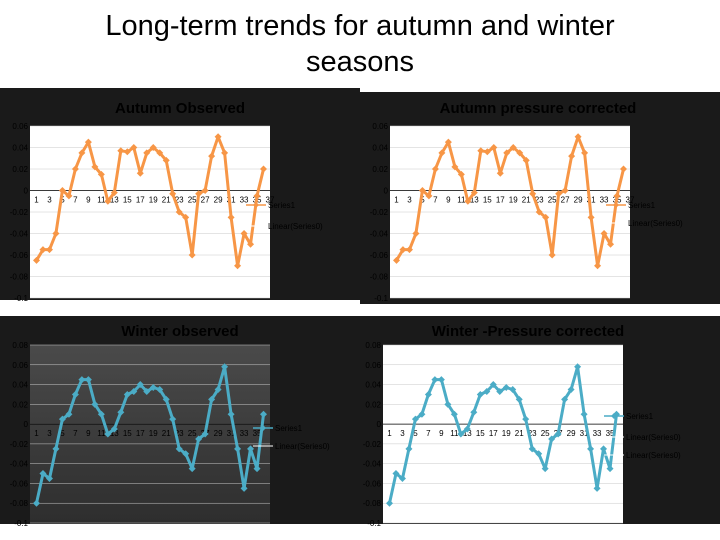 This screenshot has height=540, width=720. What do you see at coordinates (360, 26) in the screenshot?
I see `slide-title-line1: Long-term trends for autumn and winter` at bounding box center [360, 26].